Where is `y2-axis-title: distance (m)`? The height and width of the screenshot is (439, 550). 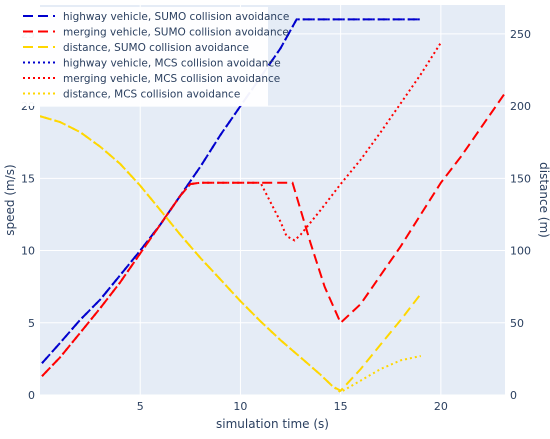
y2-axis-title: distance (m) is located at coordinates (543, 200).